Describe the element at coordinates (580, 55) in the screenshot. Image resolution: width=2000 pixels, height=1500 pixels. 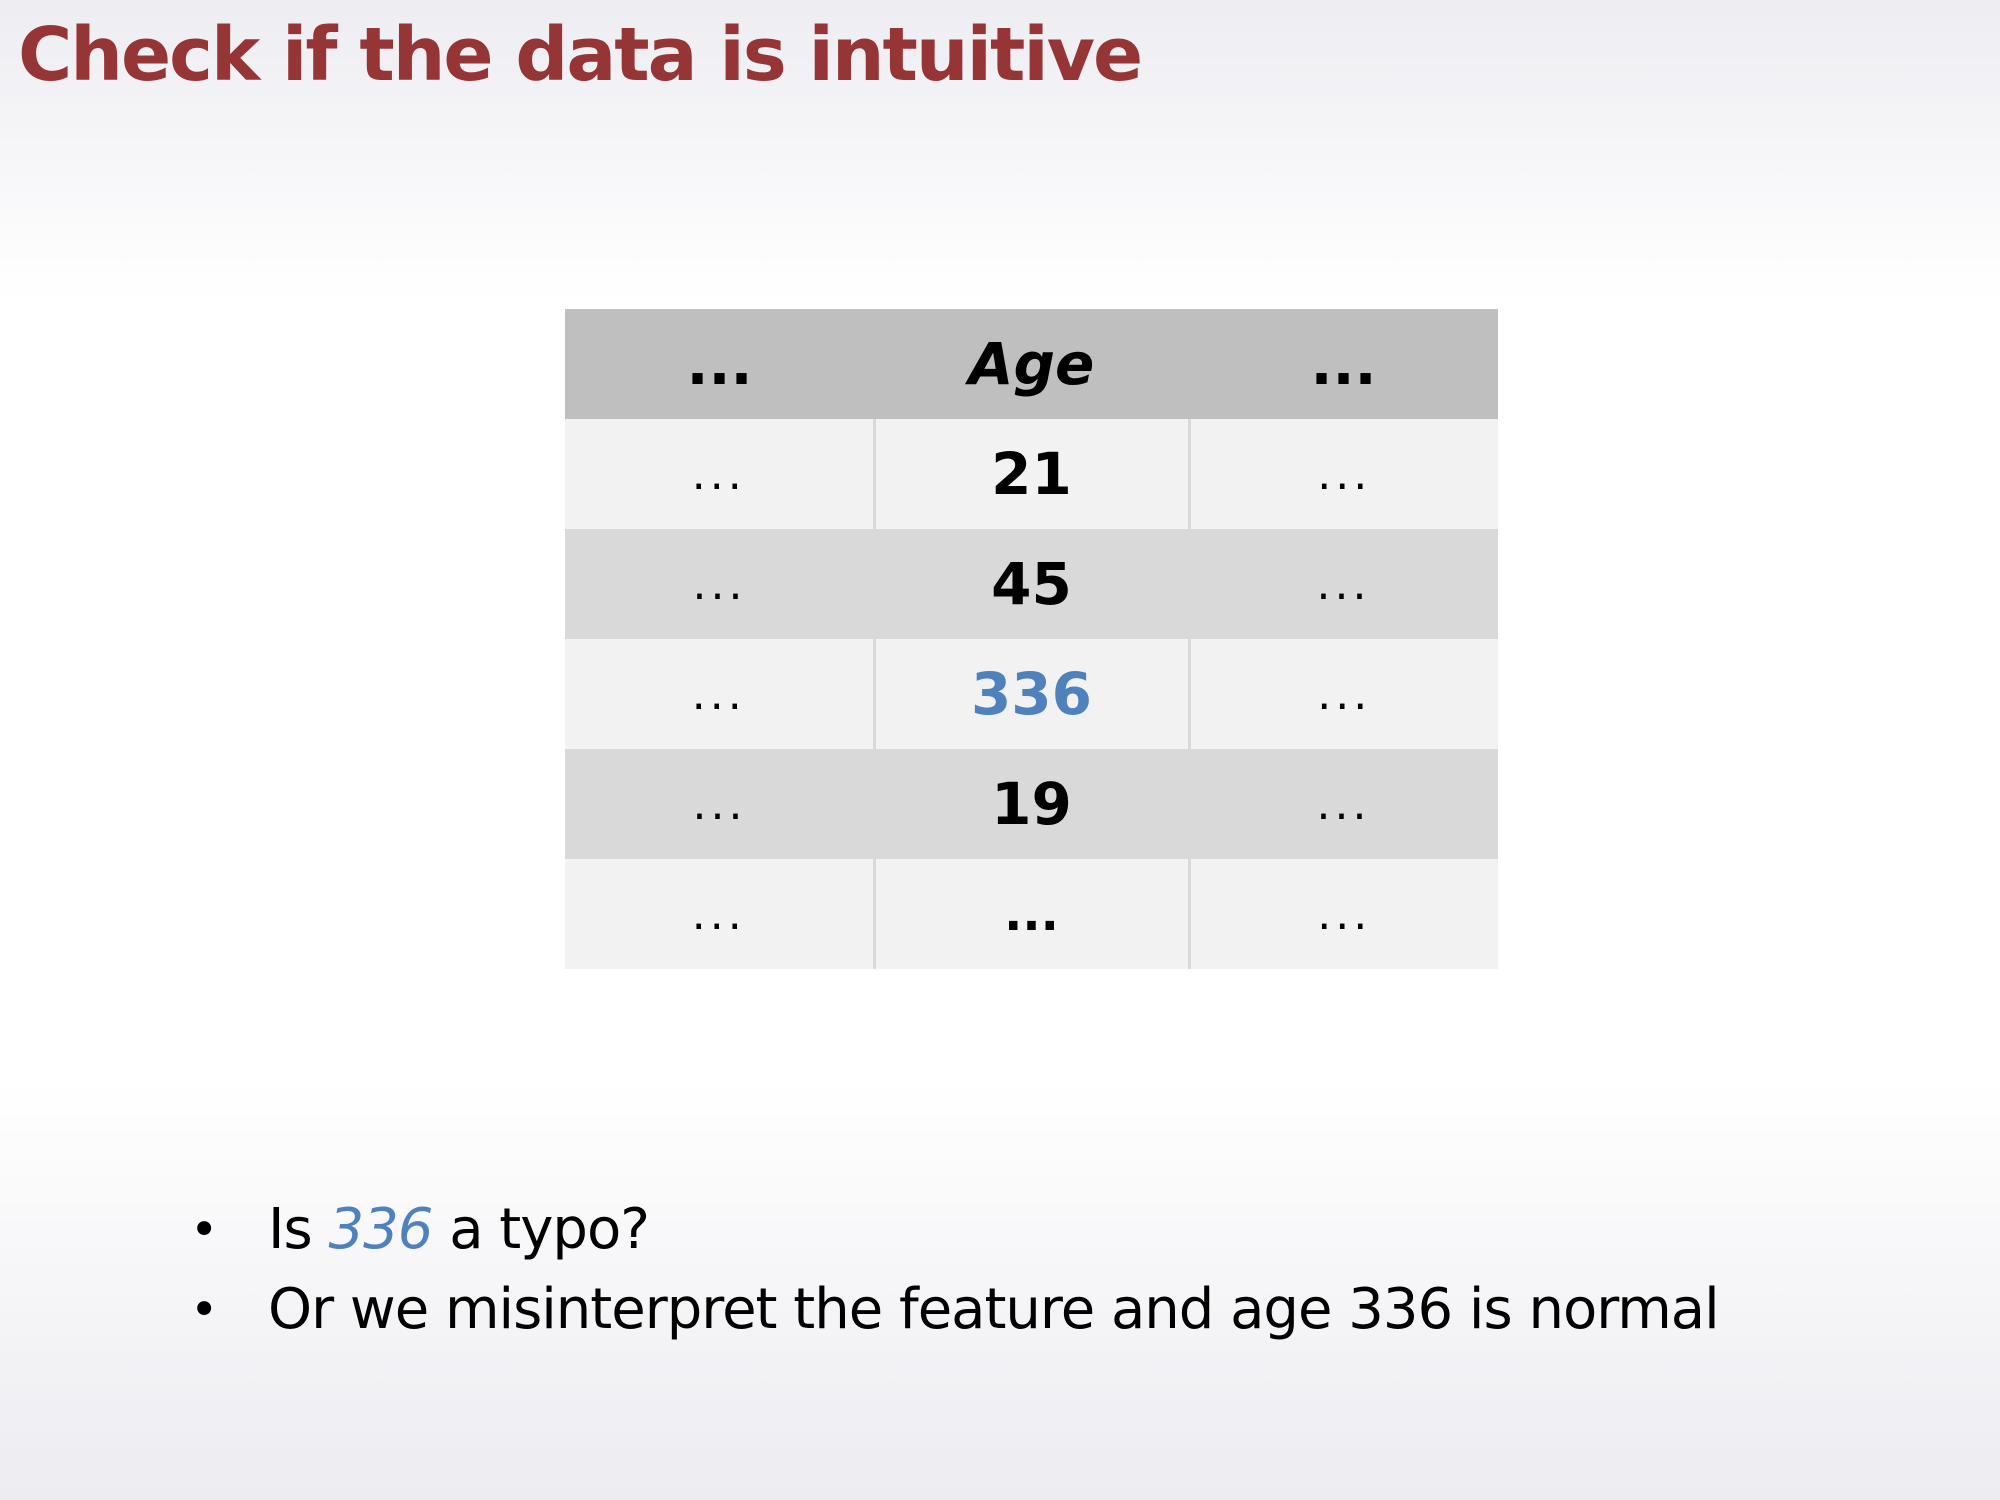
I see `slide-title: Check if the data is intuitive` at that location.